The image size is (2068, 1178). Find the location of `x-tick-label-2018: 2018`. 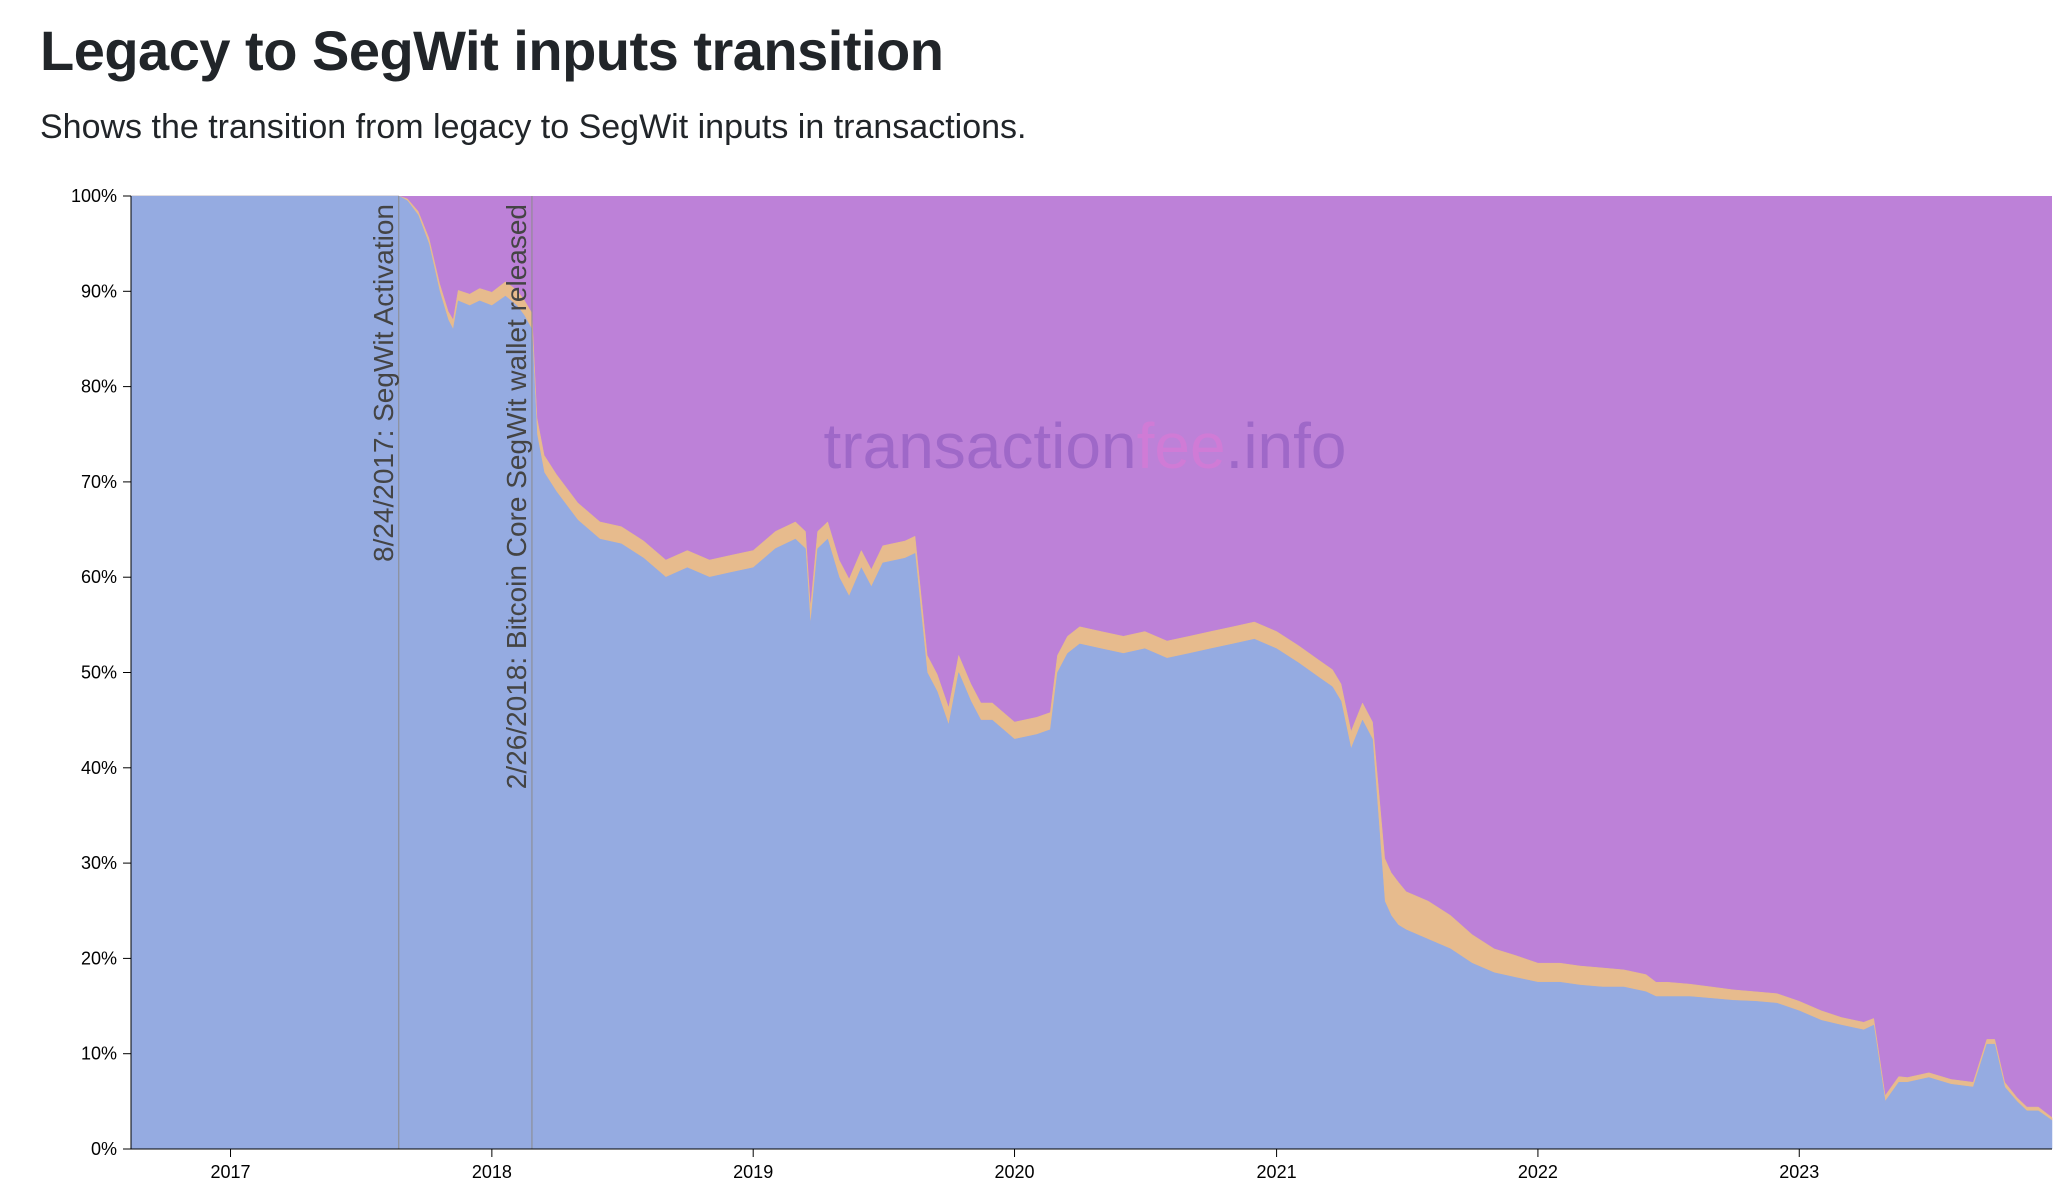

x-tick-label-2018: 2018 is located at coordinates (492, 1170).